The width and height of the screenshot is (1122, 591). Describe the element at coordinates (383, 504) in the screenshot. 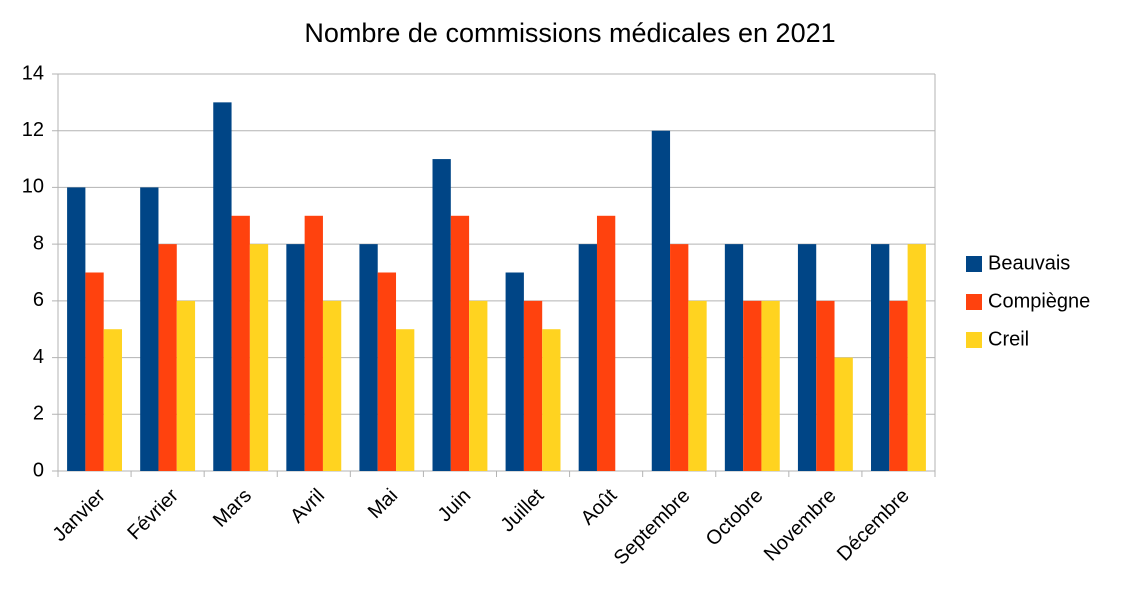

I see `x-tick-label: Mai` at that location.